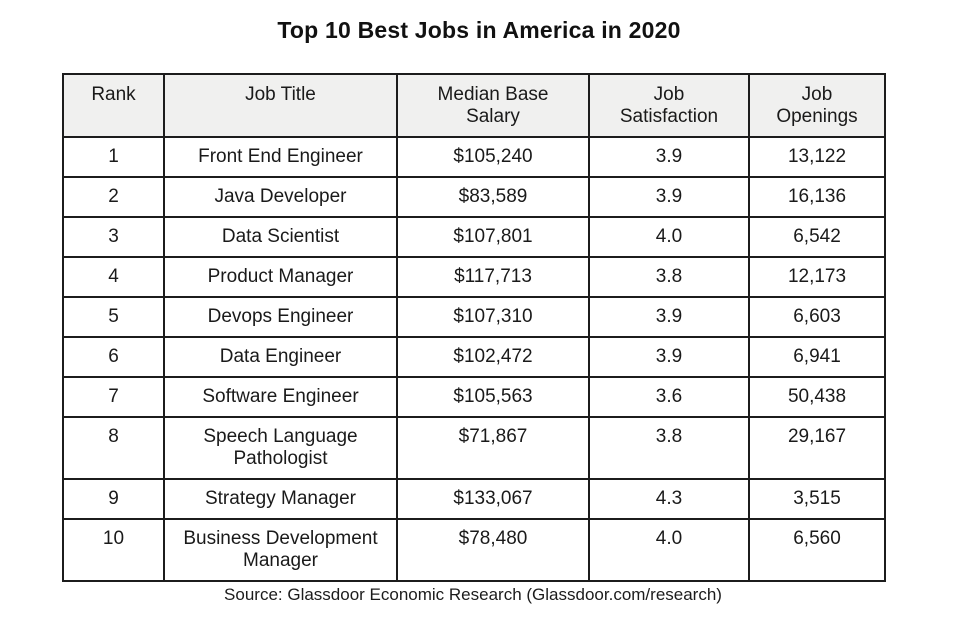  What do you see at coordinates (493, 499) in the screenshot?
I see `cell-median-base-salary: $133,067` at bounding box center [493, 499].